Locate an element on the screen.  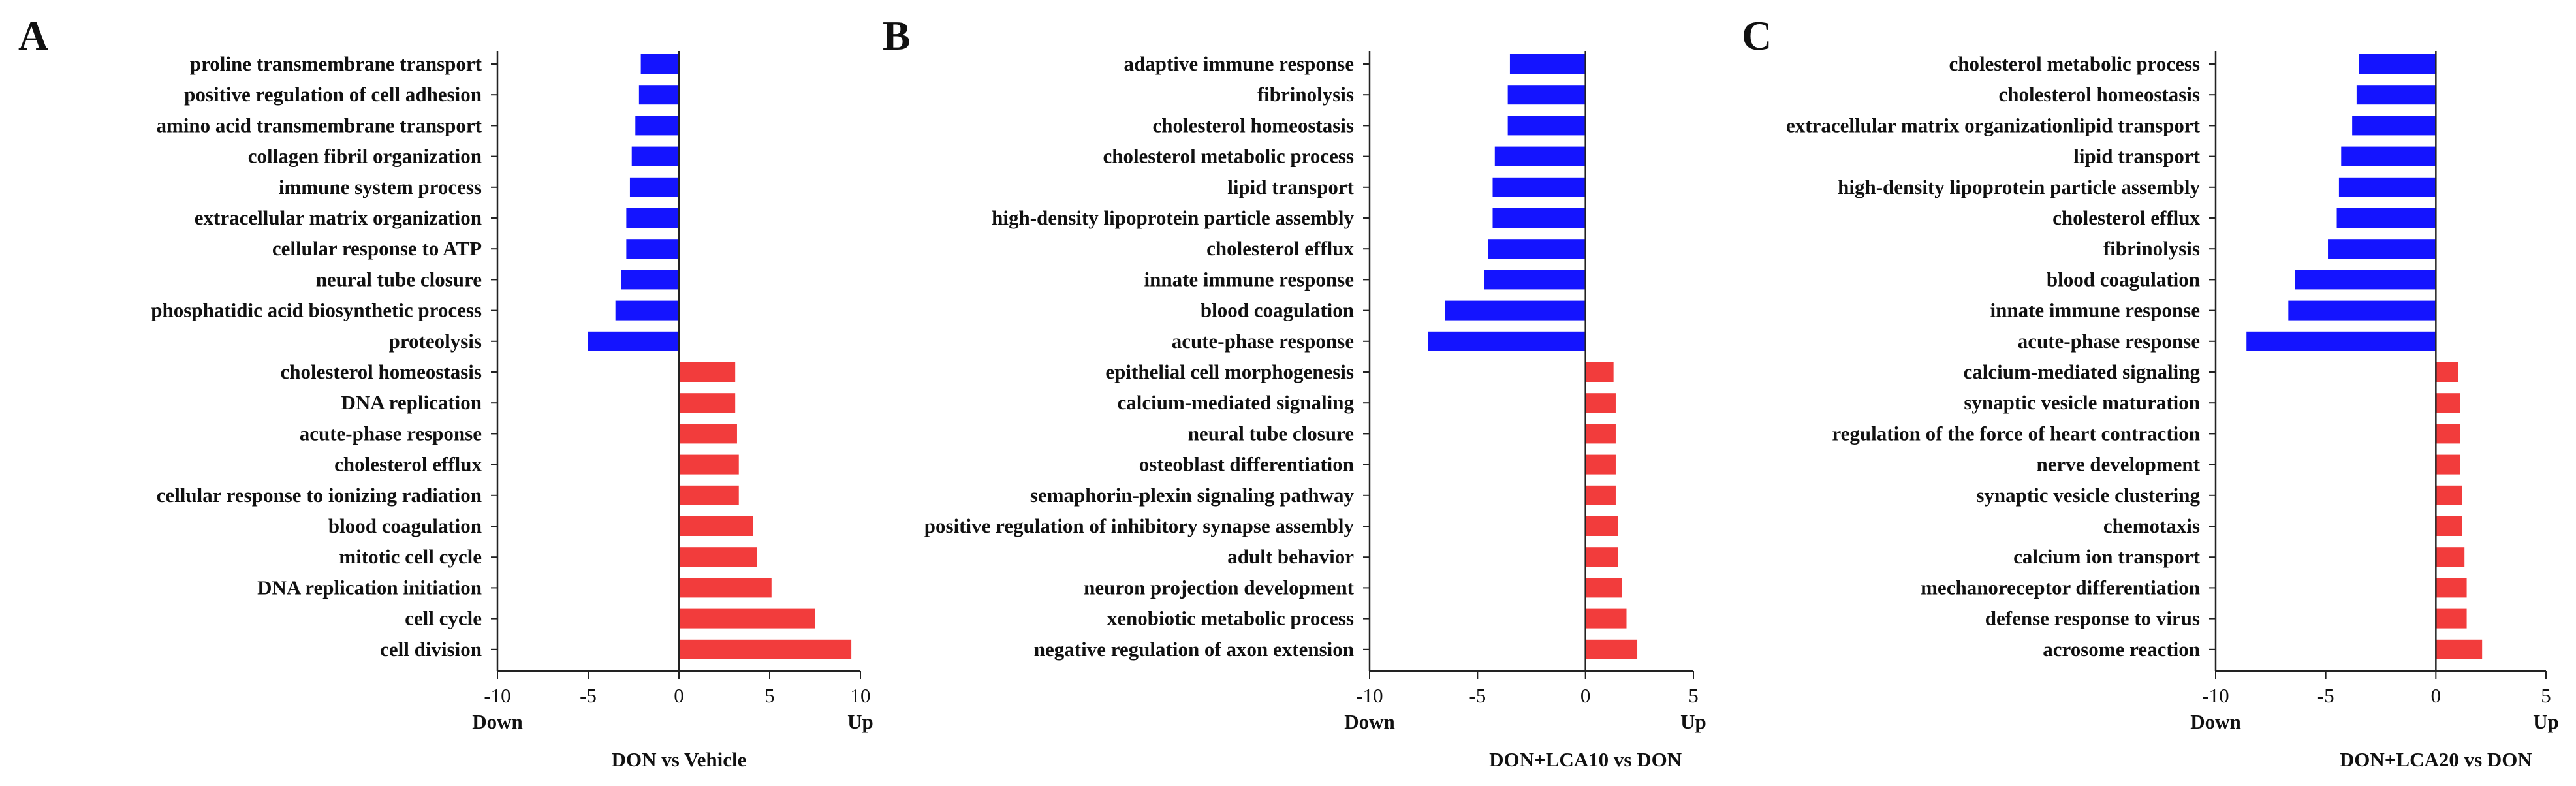
category-label: collagen fibril organization is located at coordinates (365, 156).